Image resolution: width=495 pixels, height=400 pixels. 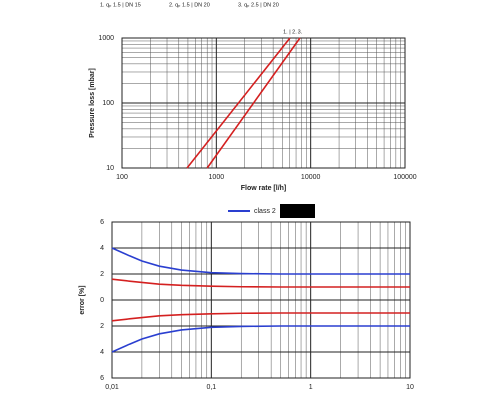 I want to click on legend-label: 1. qₚ 1.5 | DN 15, so click(x=120, y=5).